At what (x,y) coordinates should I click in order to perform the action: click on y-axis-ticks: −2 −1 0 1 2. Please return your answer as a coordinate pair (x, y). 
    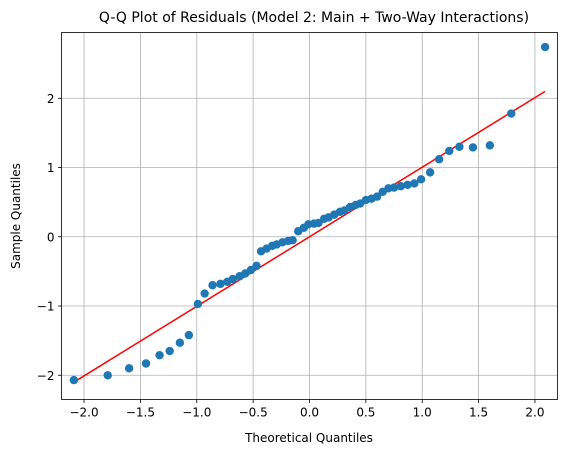
    Looking at the image, I should click on (49, 237).